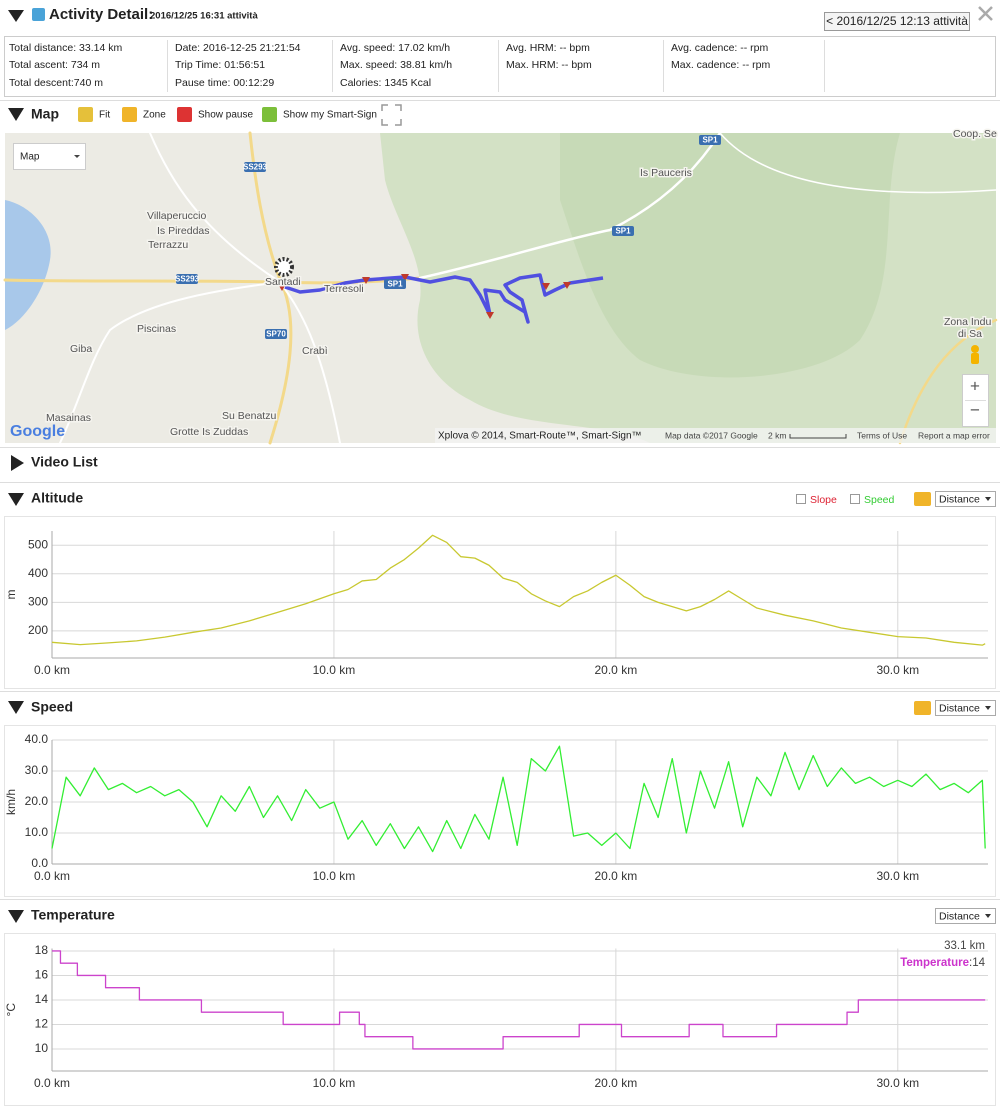 This screenshot has width=1000, height=1114. Describe the element at coordinates (720, 65) in the screenshot. I see `stat: Max. cadence: -- rpm` at that location.